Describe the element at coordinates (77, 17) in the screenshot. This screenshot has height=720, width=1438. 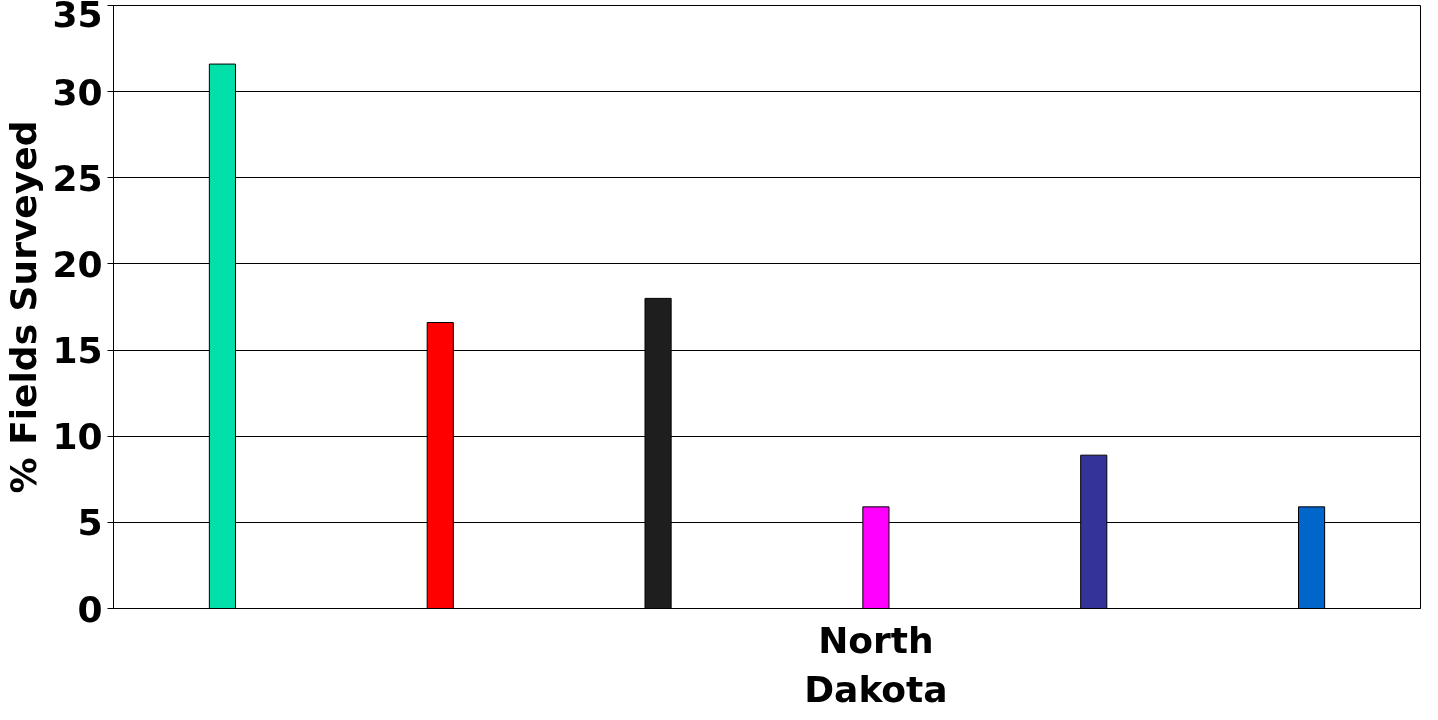
I see `y-tick-label: 35` at that location.